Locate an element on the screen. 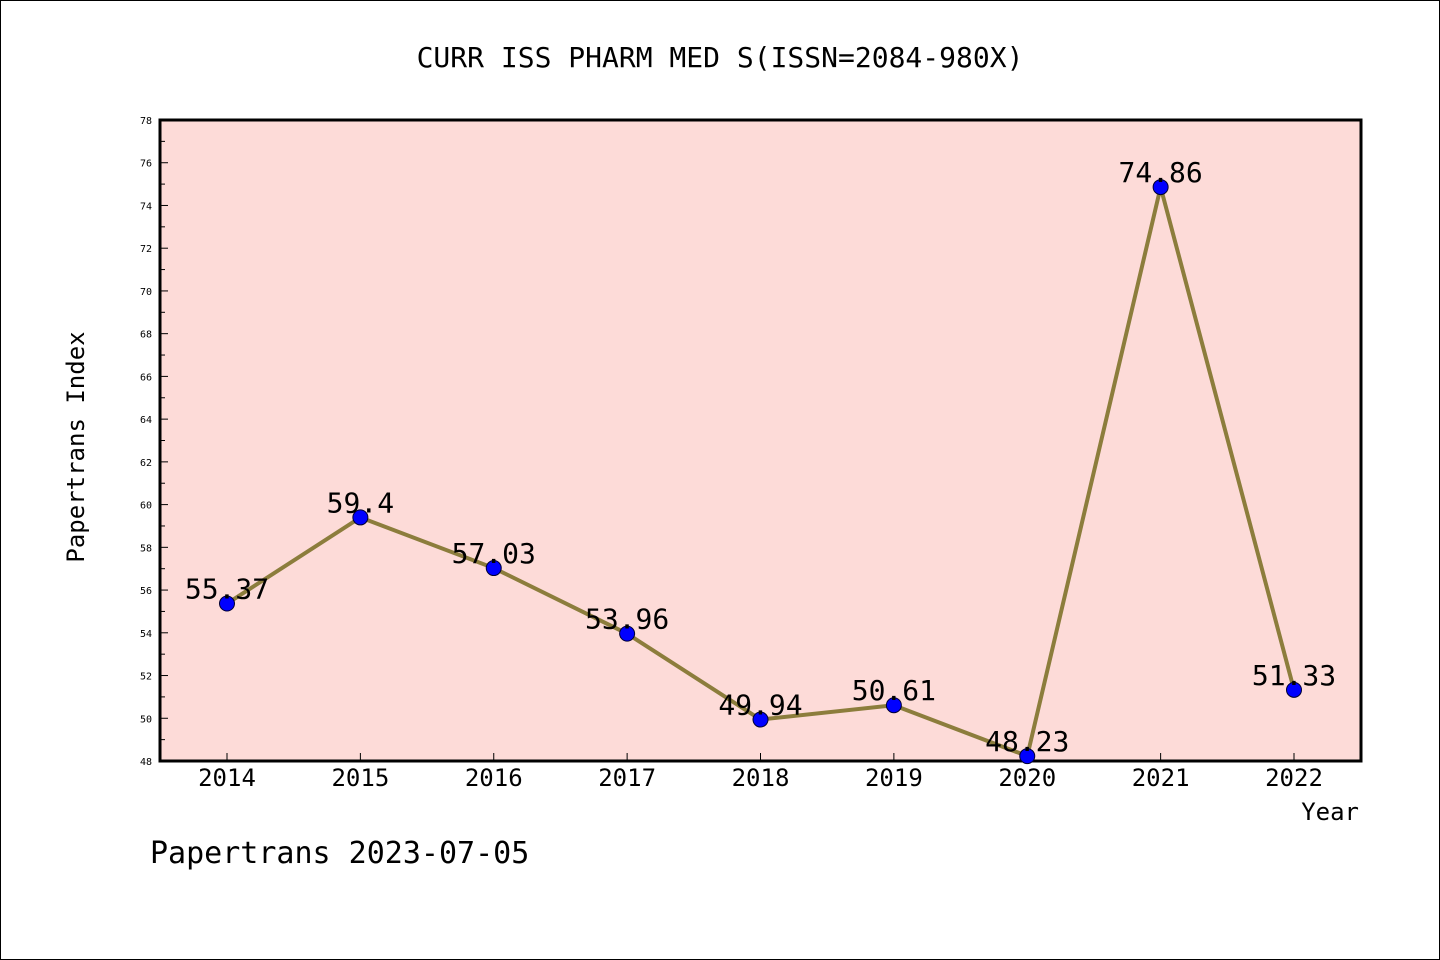  x-tick-label: 2021 is located at coordinates (1161, 778).